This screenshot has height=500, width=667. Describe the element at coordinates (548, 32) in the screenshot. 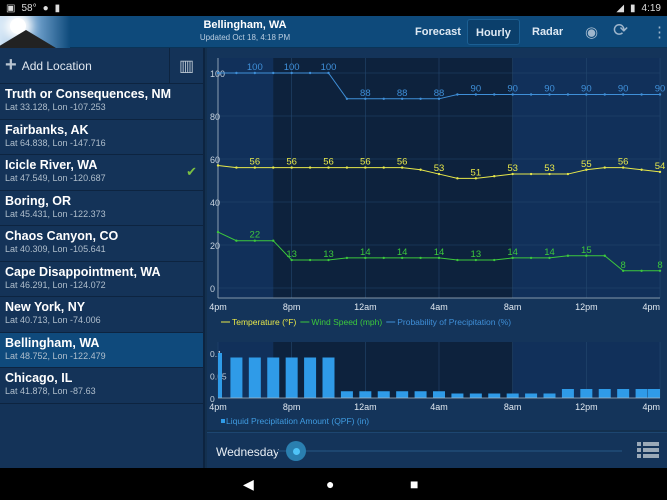

I see `tab-radar: Radar` at that location.